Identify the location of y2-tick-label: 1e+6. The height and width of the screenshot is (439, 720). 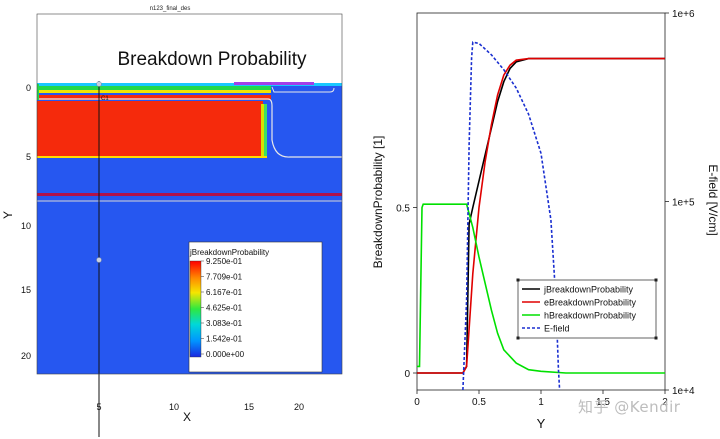
(683, 14).